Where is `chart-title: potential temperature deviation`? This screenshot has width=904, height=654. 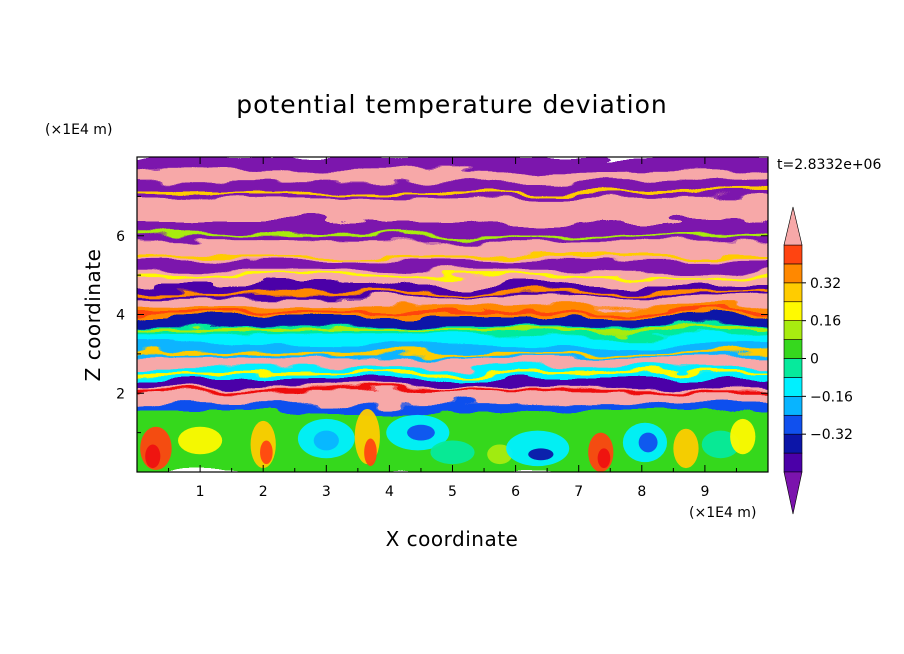 chart-title: potential temperature deviation is located at coordinates (451, 104).